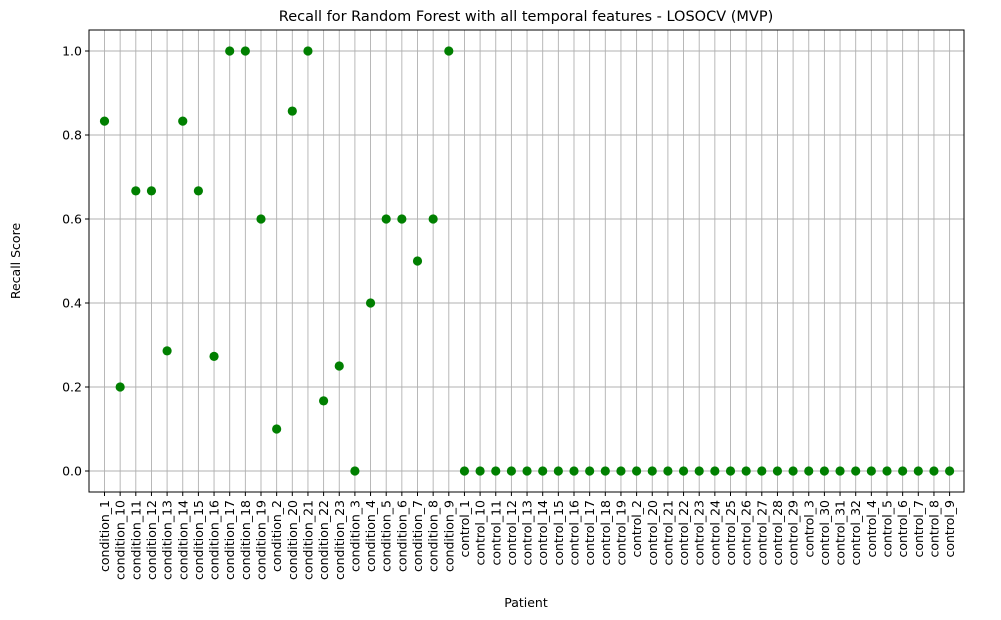 Image resolution: width=1001 pixels, height=620 pixels. What do you see at coordinates (730, 533) in the screenshot?
I see `x-tick-label: control_25` at bounding box center [730, 533].